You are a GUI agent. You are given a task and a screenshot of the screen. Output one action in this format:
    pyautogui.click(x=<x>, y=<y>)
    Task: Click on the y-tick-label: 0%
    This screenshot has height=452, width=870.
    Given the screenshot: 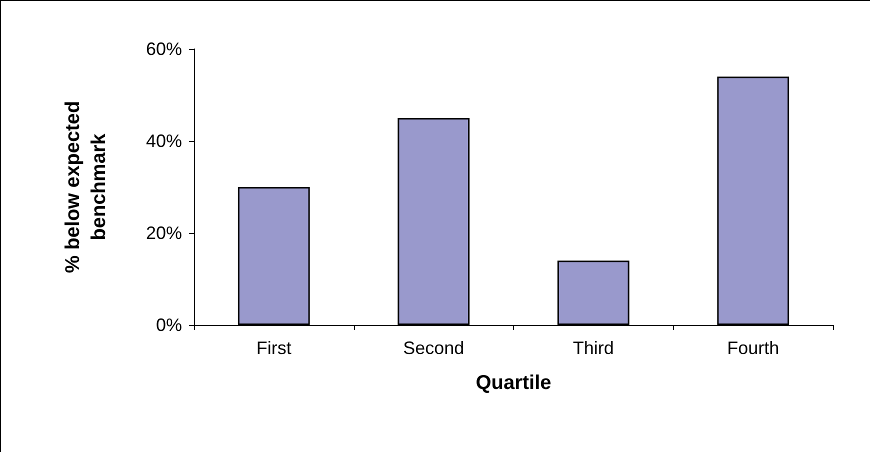 What is the action you would take?
    pyautogui.click(x=169, y=325)
    